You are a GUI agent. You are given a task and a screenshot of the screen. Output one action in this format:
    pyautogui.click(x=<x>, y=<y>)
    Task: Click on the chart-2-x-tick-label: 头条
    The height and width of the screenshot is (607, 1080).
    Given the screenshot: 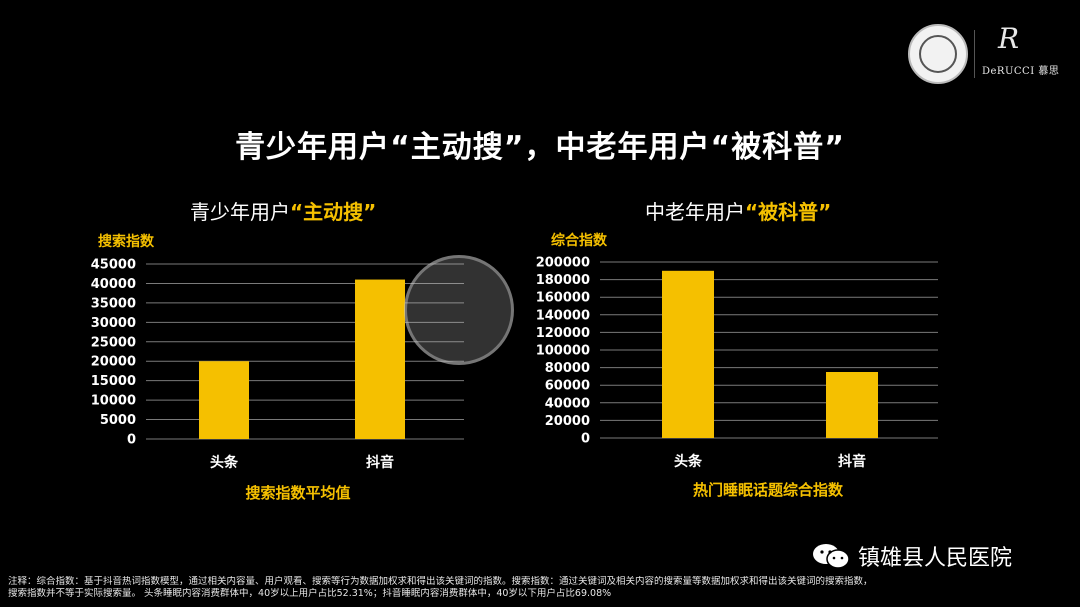 What is the action you would take?
    pyautogui.click(x=688, y=461)
    